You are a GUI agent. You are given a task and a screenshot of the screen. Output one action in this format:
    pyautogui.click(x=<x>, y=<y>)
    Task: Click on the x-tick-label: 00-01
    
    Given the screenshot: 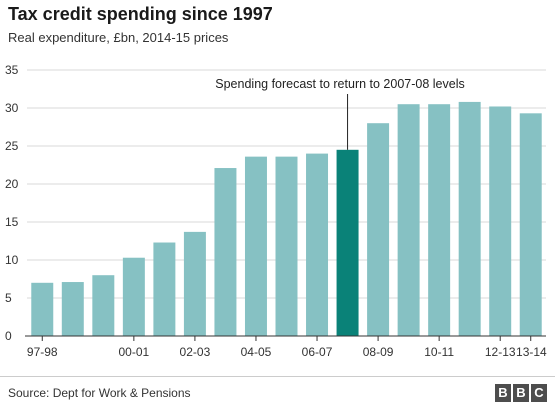 What is the action you would take?
    pyautogui.click(x=134, y=352)
    